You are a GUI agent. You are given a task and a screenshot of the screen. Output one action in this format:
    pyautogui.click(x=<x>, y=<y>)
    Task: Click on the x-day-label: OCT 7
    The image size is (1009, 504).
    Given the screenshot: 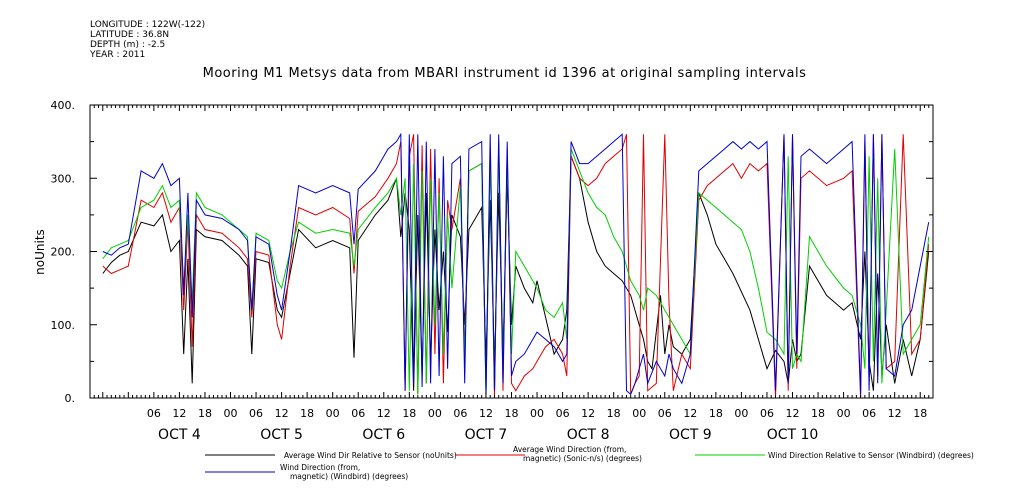 What is the action you would take?
    pyautogui.click(x=486, y=435)
    